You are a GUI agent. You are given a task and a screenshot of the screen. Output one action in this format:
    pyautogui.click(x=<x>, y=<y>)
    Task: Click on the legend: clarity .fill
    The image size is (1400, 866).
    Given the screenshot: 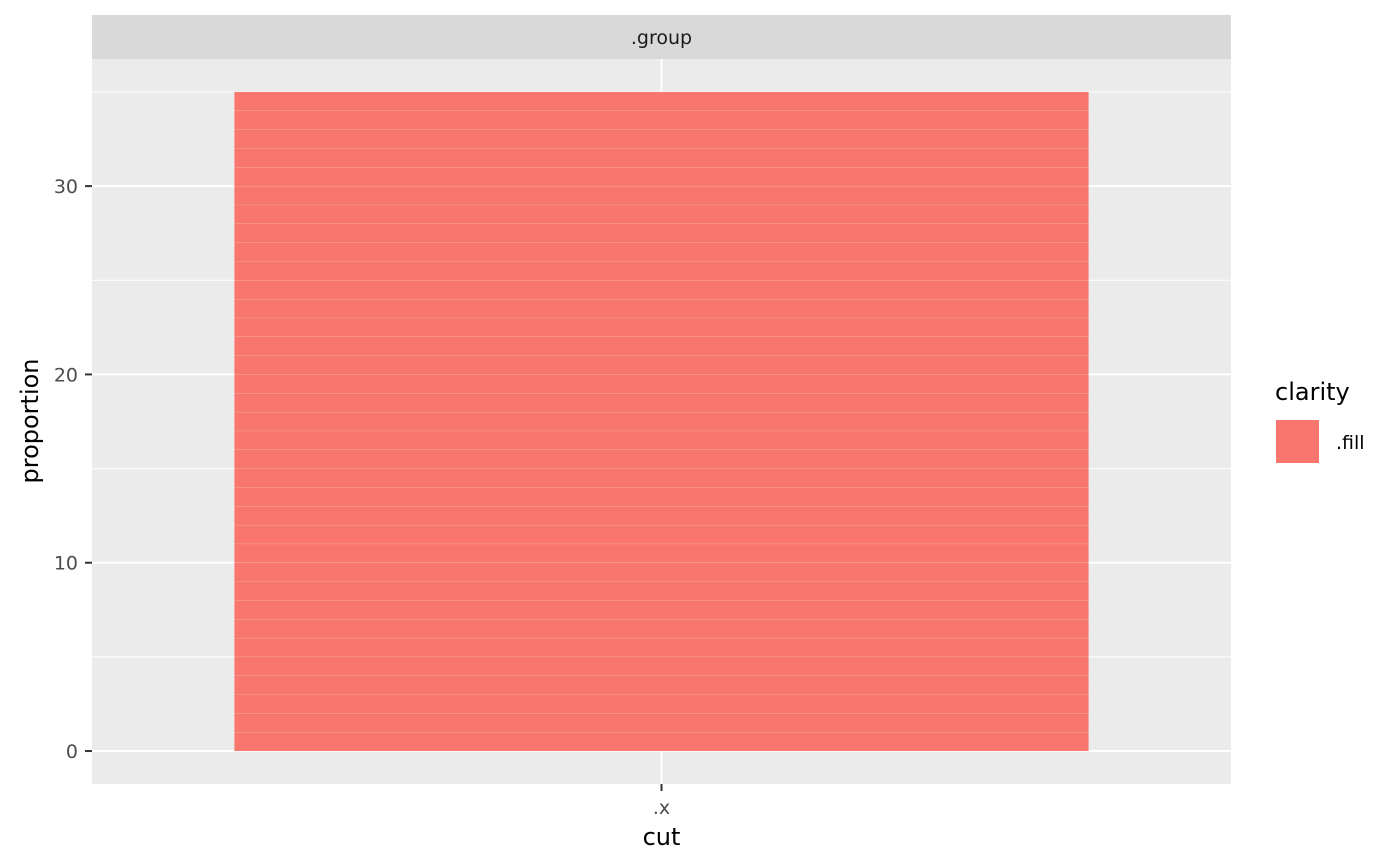 What is the action you would take?
    pyautogui.click(x=1320, y=420)
    